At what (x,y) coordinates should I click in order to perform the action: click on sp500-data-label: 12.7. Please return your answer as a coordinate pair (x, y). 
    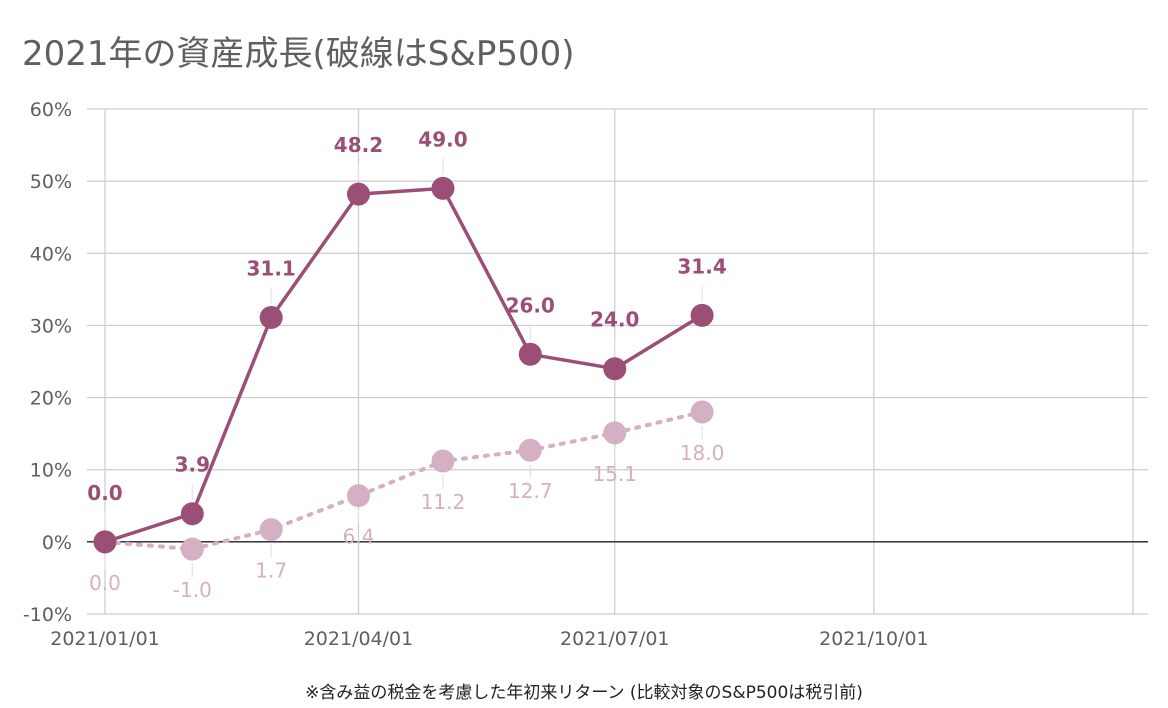
    Looking at the image, I should click on (530, 491).